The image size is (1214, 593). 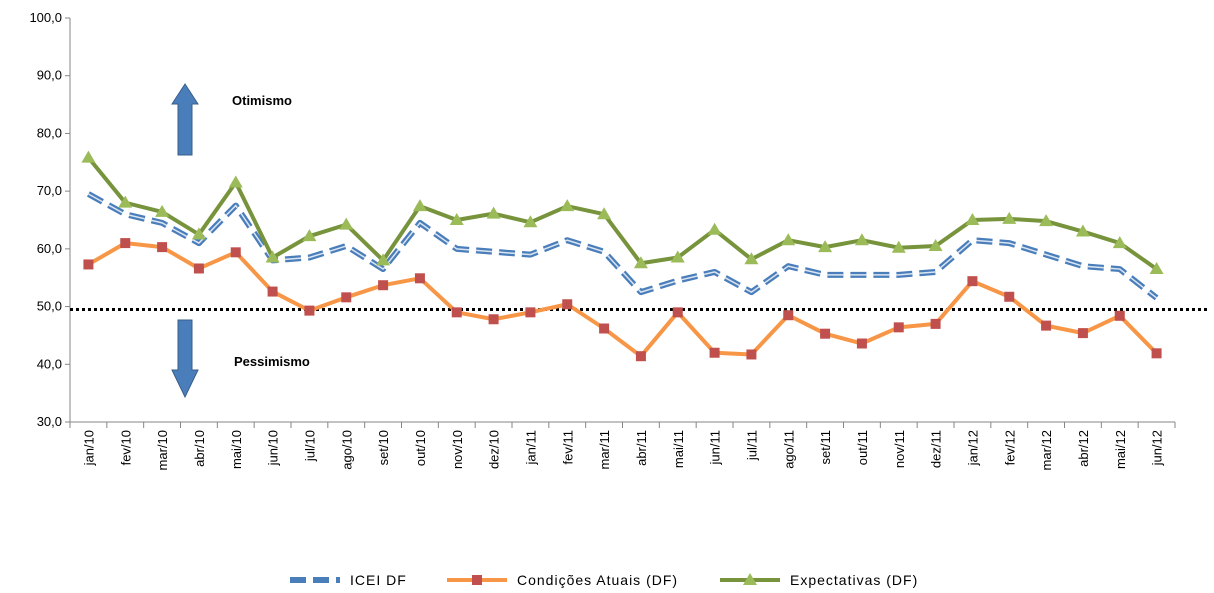 What do you see at coordinates (604, 450) in the screenshot?
I see `x-tick-label: mar/11` at bounding box center [604, 450].